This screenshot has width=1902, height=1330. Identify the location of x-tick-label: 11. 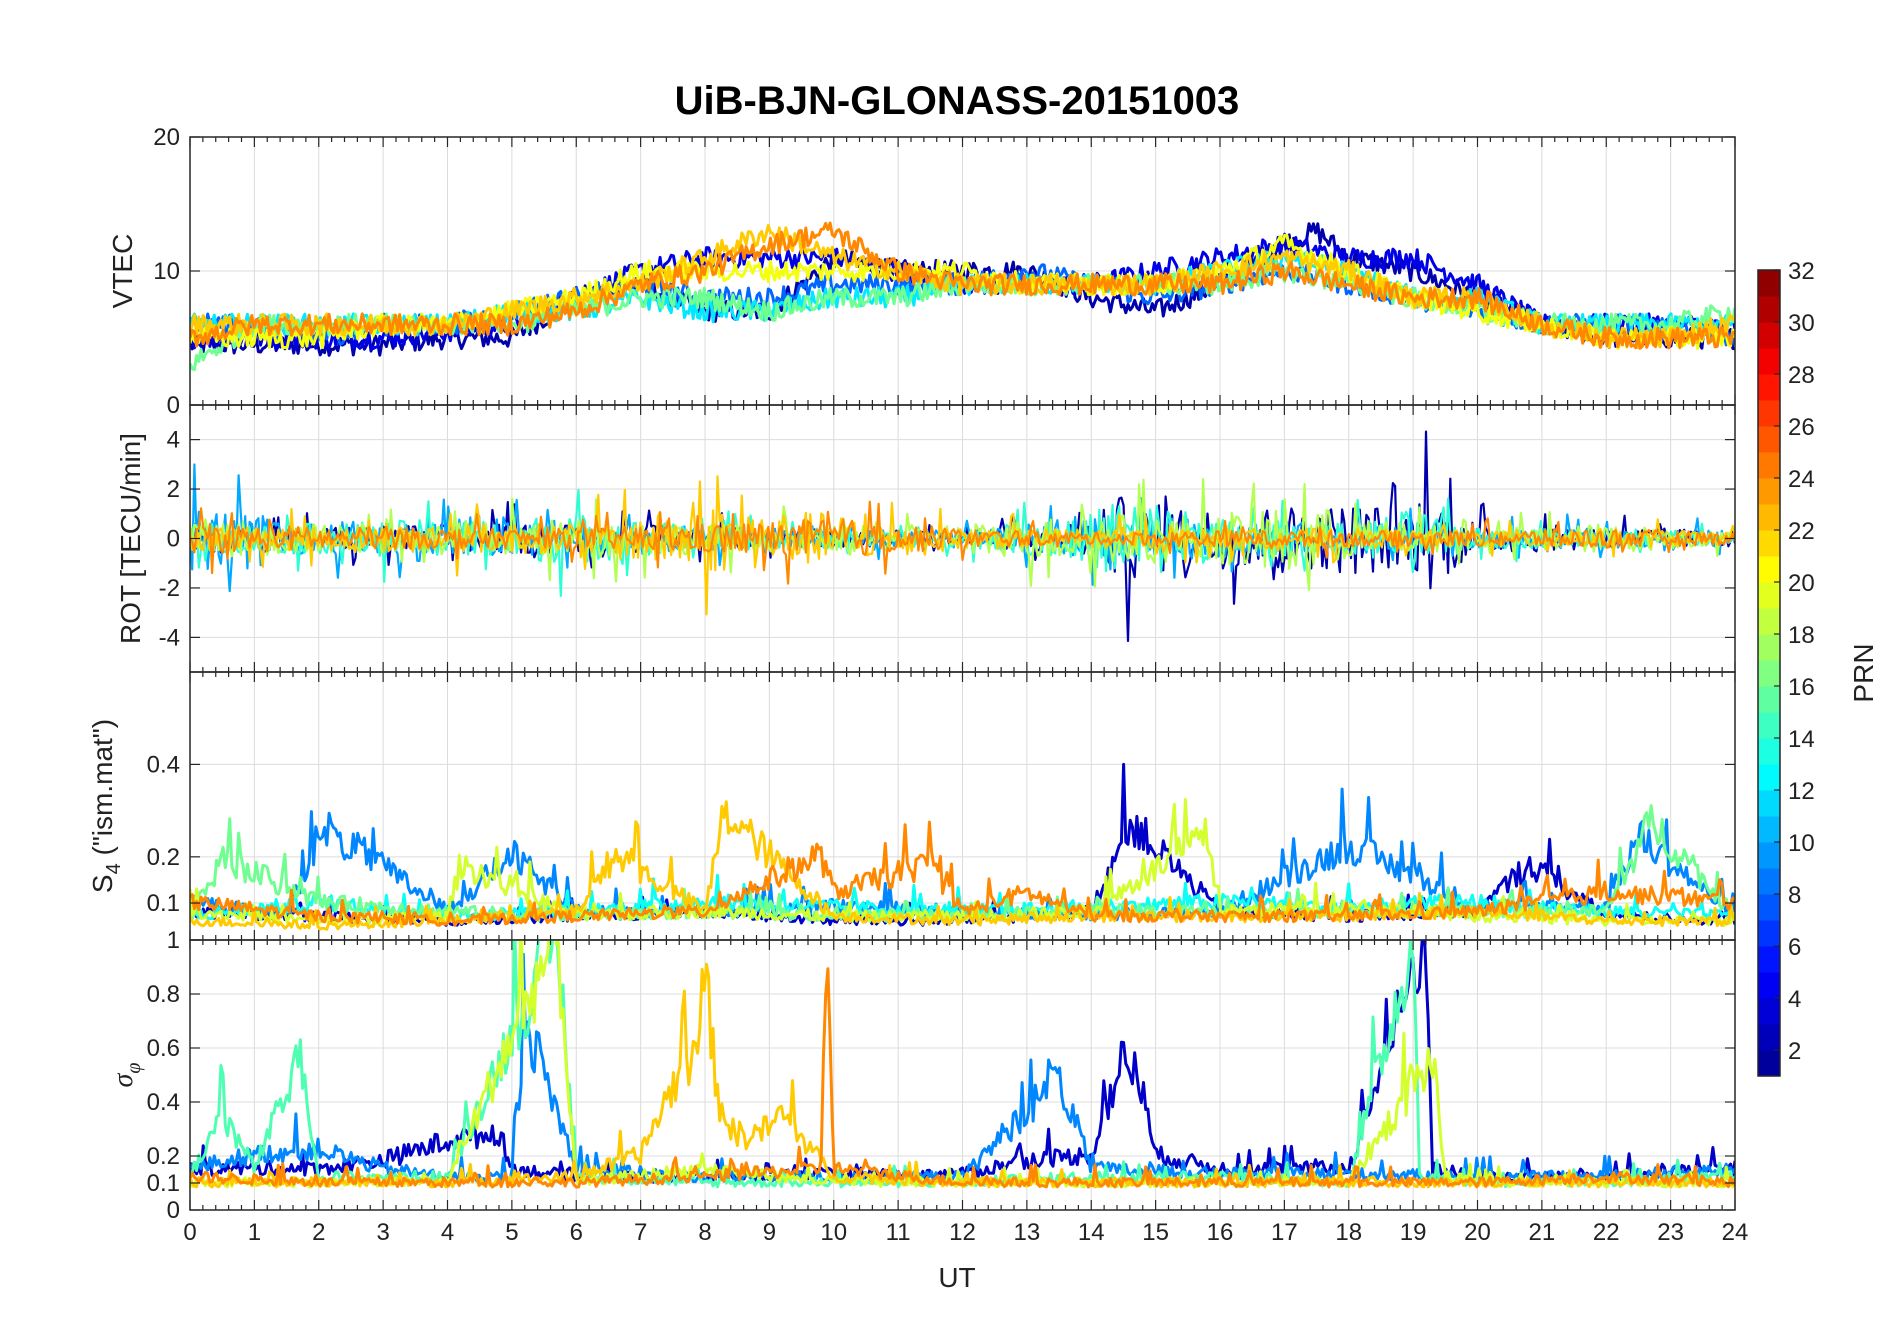
(898, 1232).